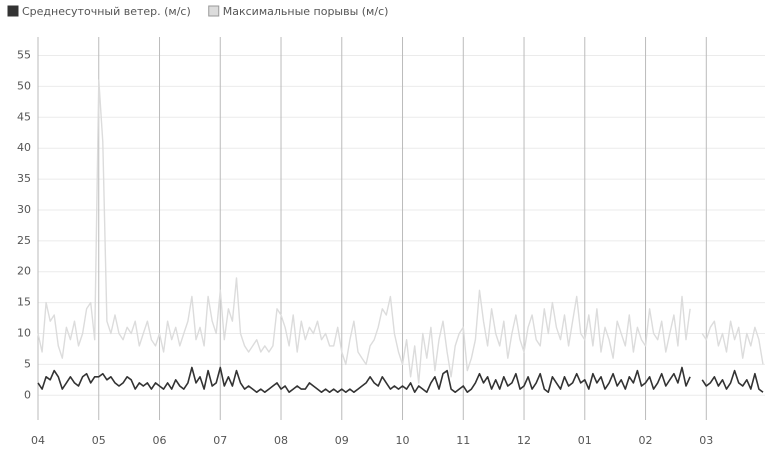 The image size is (765, 455). What do you see at coordinates (306, 11) in the screenshot?
I see `legend-label: Максимальные порывы (м/с)` at bounding box center [306, 11].